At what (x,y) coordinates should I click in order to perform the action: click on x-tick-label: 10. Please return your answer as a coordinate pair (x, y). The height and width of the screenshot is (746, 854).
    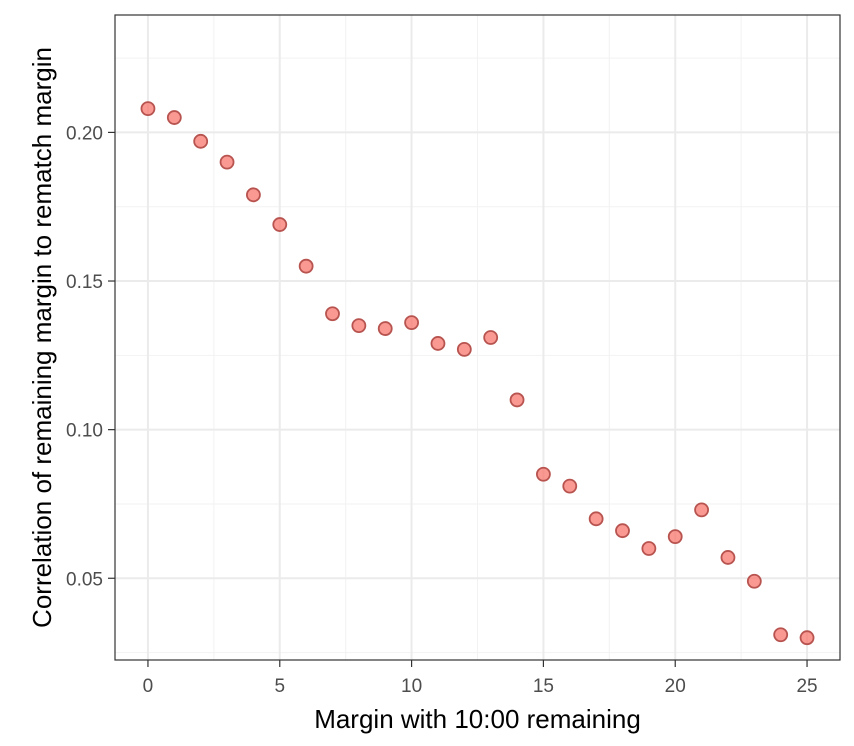
    Looking at the image, I should click on (411, 686).